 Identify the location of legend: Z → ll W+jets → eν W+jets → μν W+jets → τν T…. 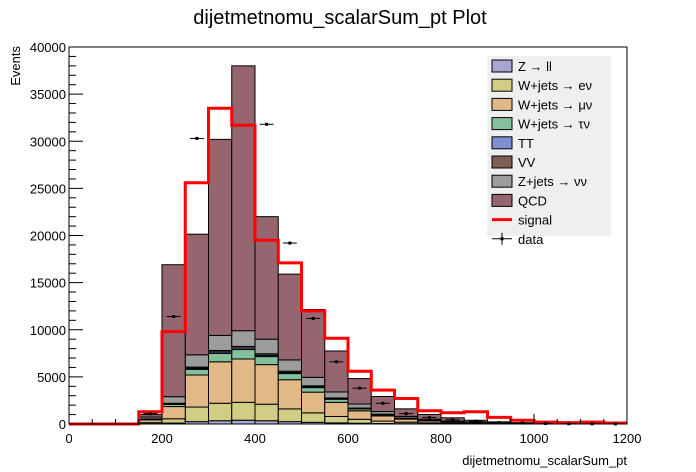
(549, 151).